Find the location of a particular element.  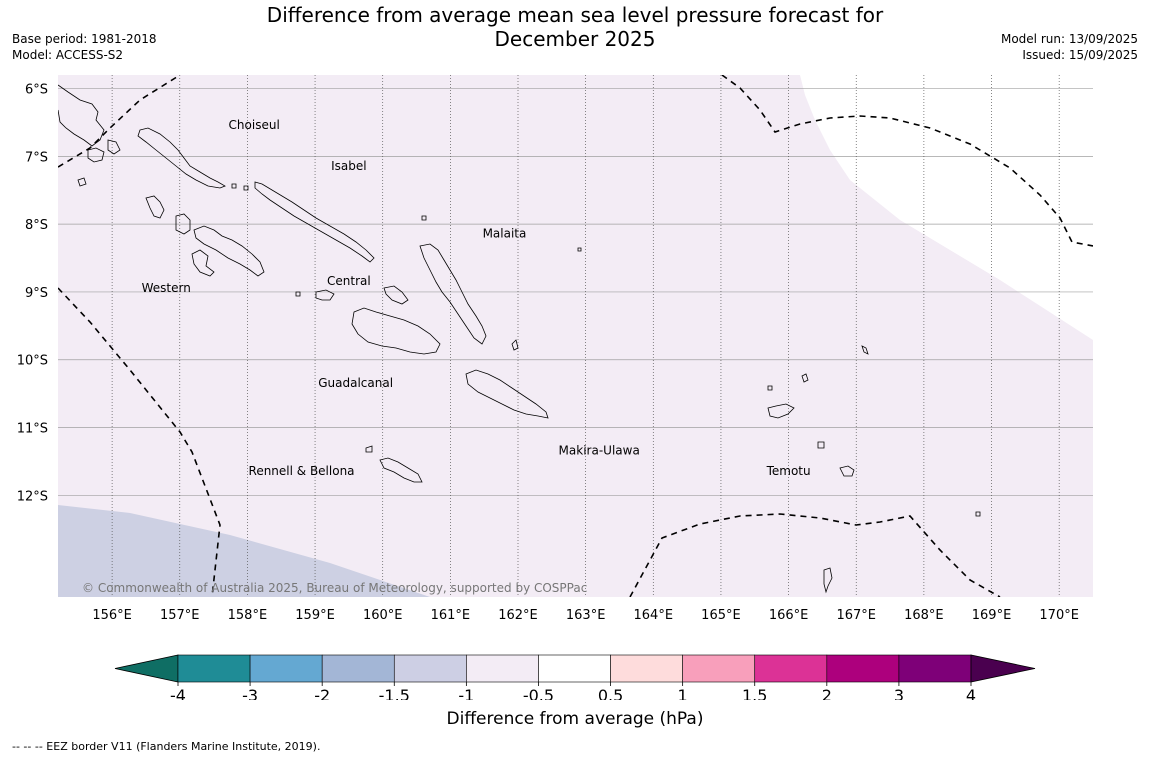

model-run: Model run: 13/09/2025 is located at coordinates (1069, 39).